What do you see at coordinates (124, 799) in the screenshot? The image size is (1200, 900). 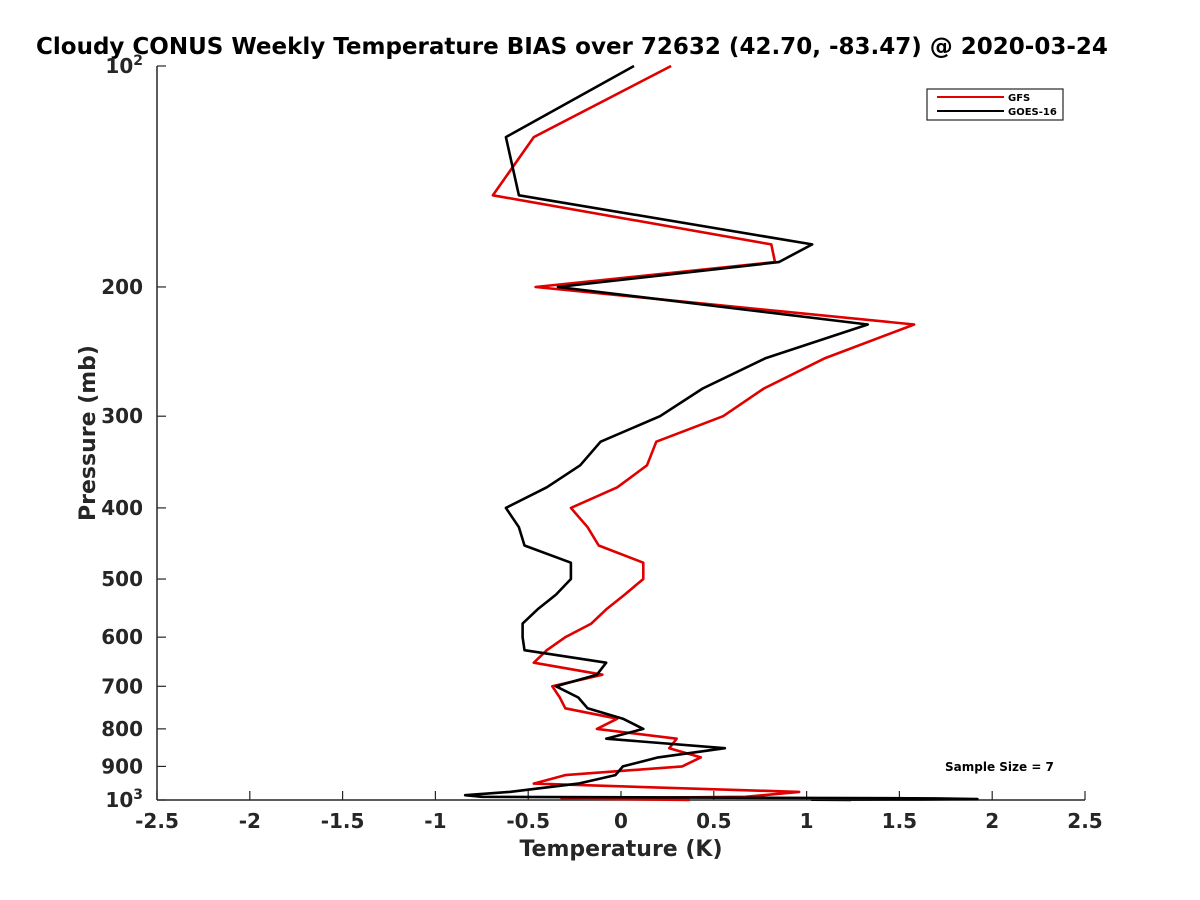 I see `y-tick-label: 10³` at bounding box center [124, 799].